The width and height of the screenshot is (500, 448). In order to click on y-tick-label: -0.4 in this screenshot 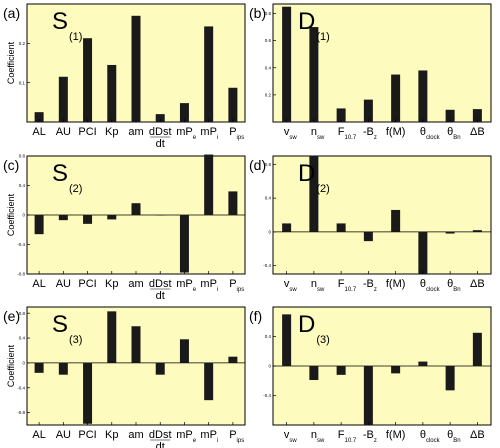, I will do `click(21, 244)`.